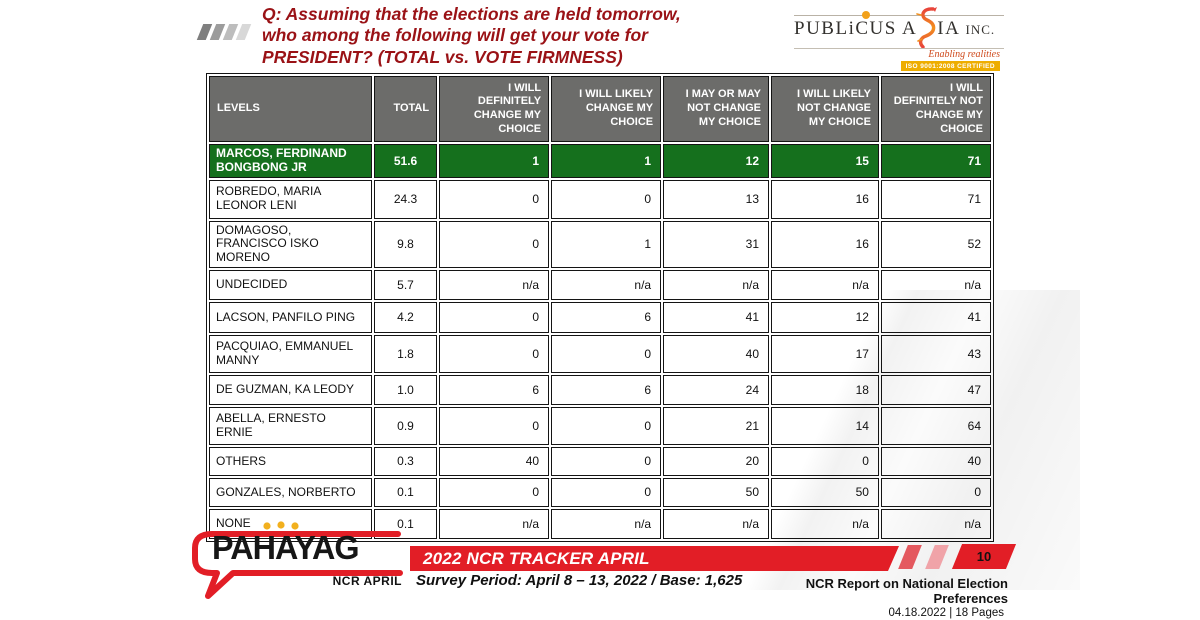 Image resolution: width=1200 pixels, height=620 pixels. I want to click on value-cell: 71, so click(935, 199).